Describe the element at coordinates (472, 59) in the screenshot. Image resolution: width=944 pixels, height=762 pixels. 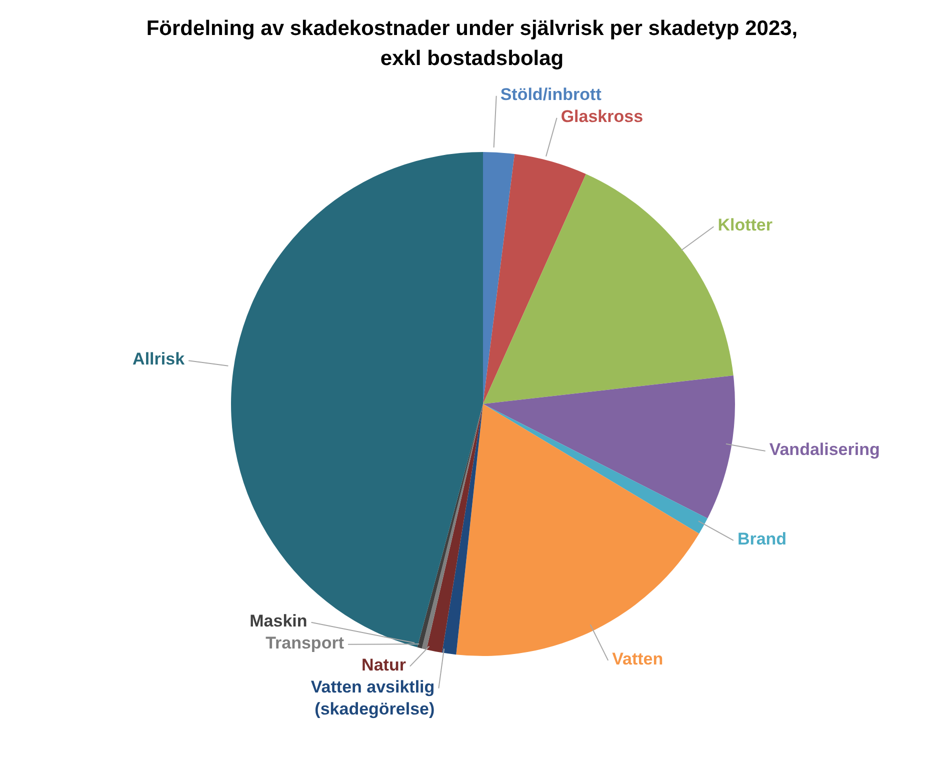
I see `chart-subtitle: exkl bostadsbolag` at that location.